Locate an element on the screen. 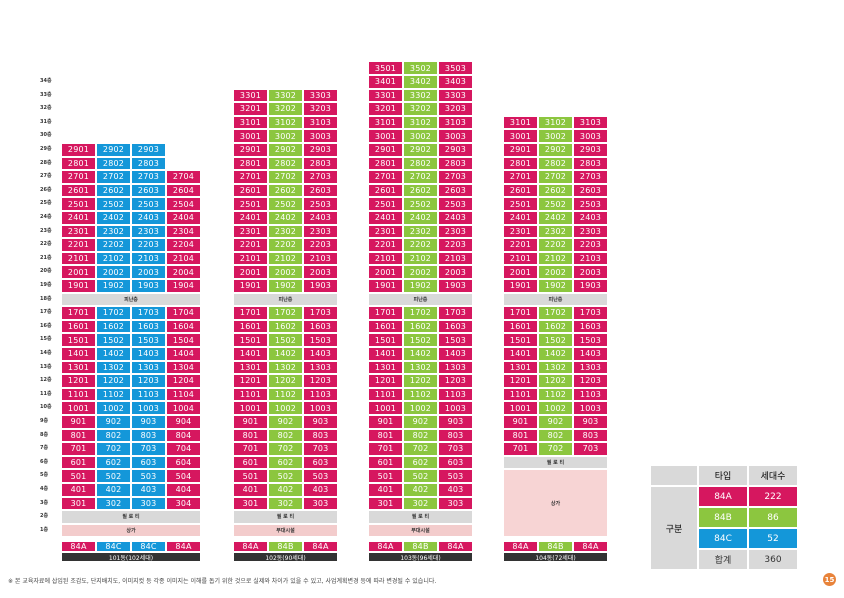 This screenshot has height=598, width=844. unit-cell: 2701 is located at coordinates (78, 177).